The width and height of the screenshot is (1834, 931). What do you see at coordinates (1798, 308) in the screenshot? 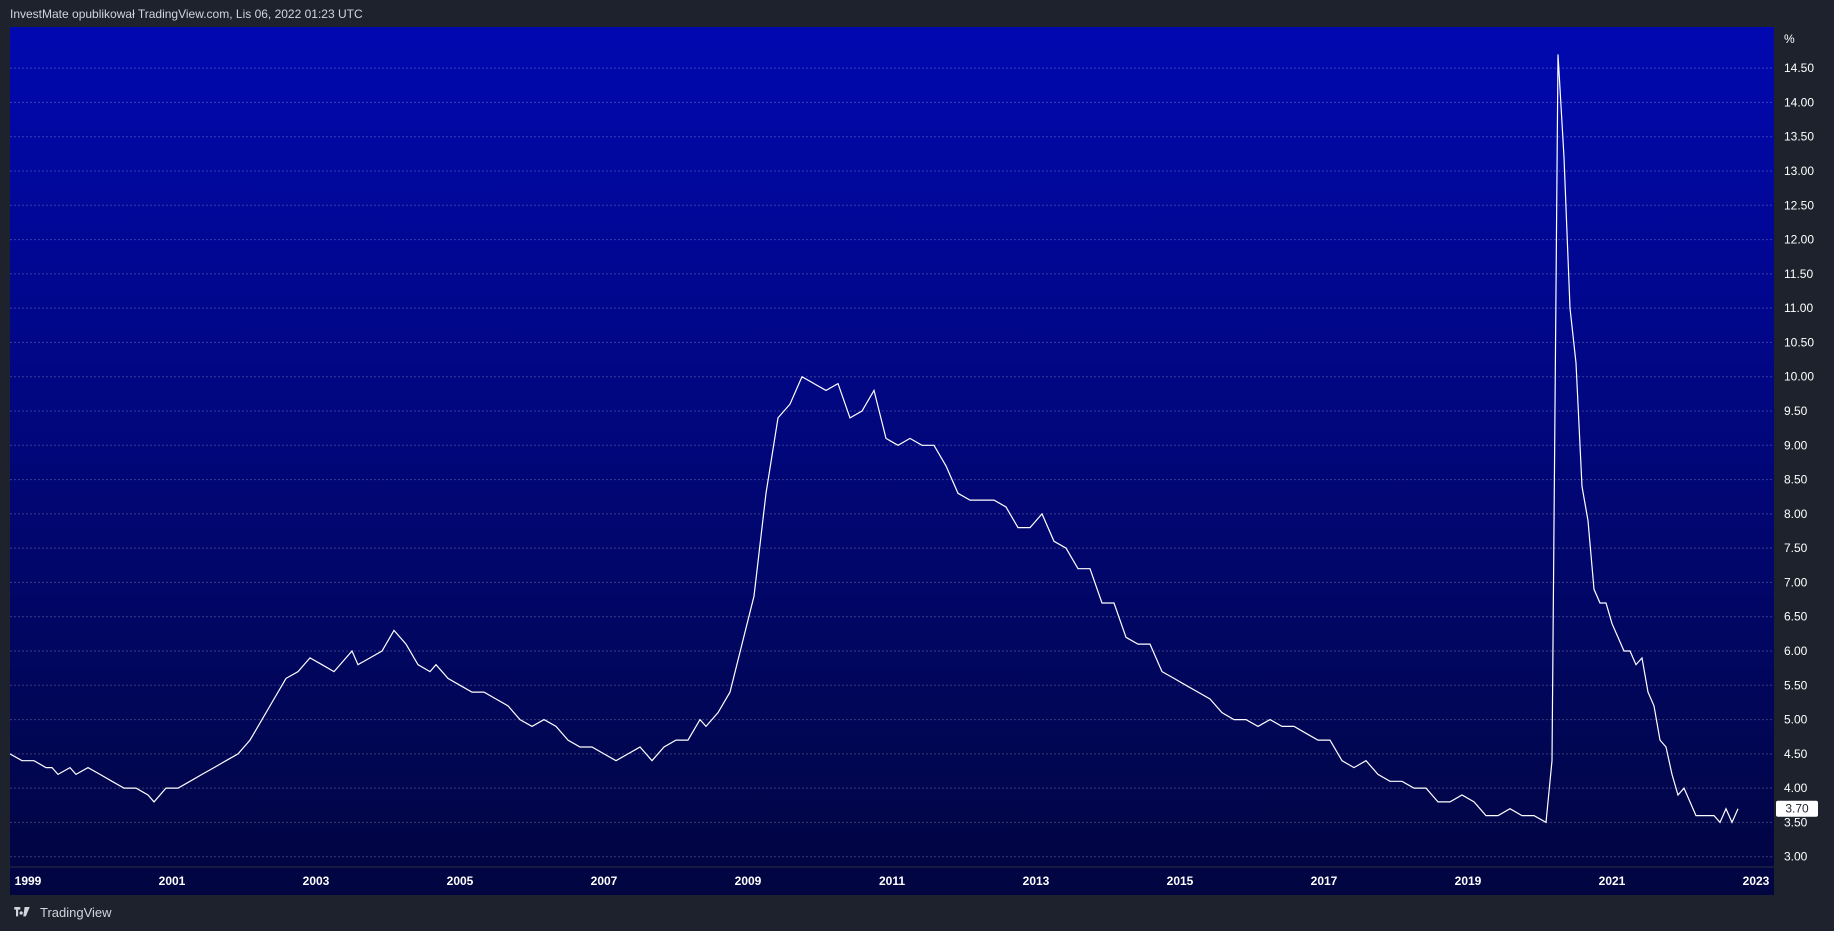
I see `y-tick-label: 11.00` at bounding box center [1798, 308].